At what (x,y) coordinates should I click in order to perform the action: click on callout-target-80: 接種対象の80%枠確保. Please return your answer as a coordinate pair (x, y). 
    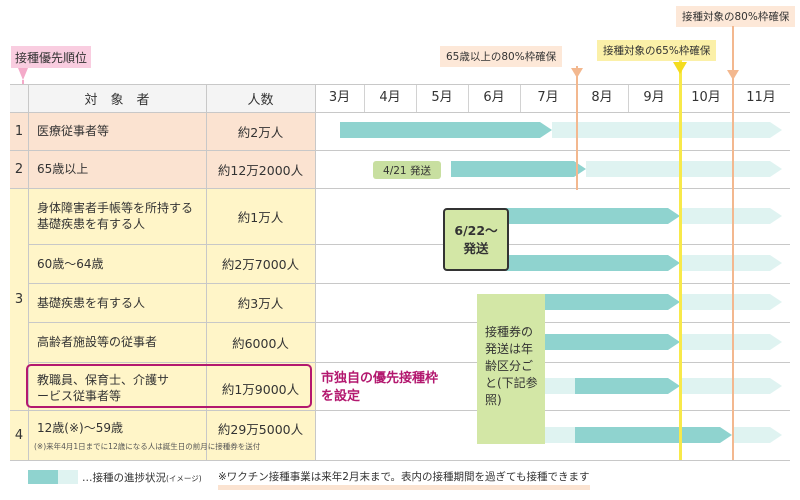
    Looking at the image, I should click on (736, 16).